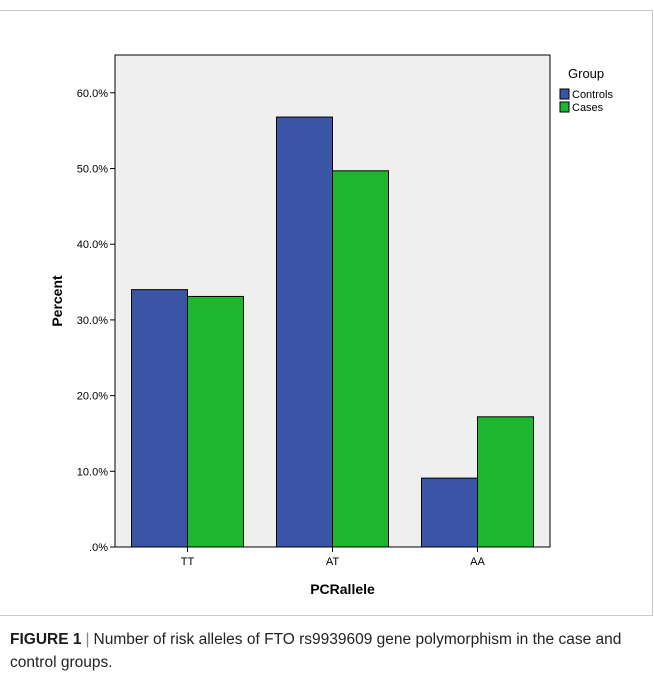  What do you see at coordinates (360, 359) in the screenshot?
I see `bar-cases-at` at bounding box center [360, 359].